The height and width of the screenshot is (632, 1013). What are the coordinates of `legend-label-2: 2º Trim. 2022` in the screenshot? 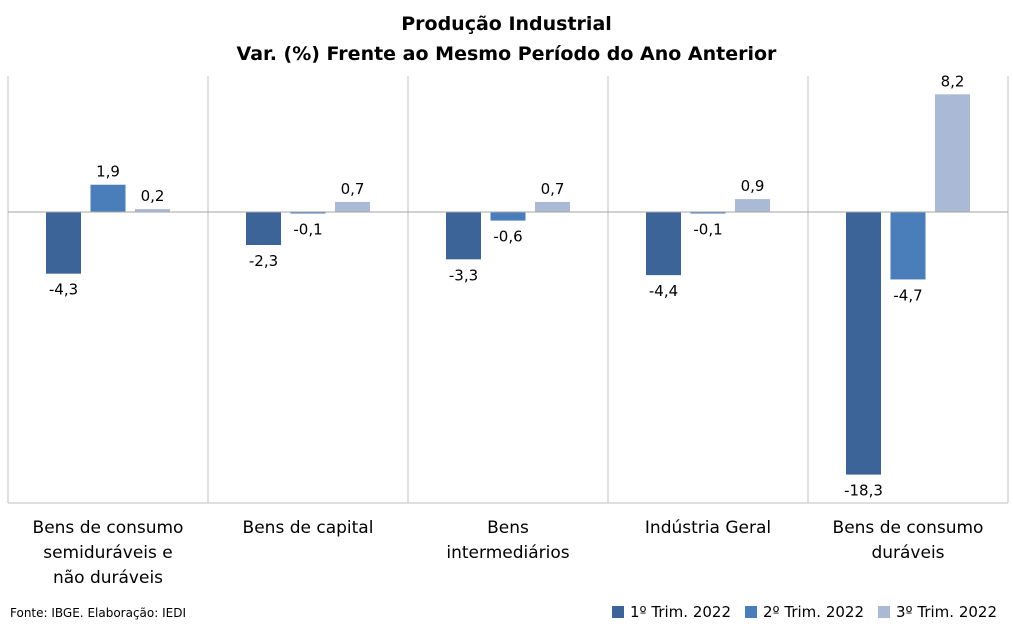 It's located at (813, 612).